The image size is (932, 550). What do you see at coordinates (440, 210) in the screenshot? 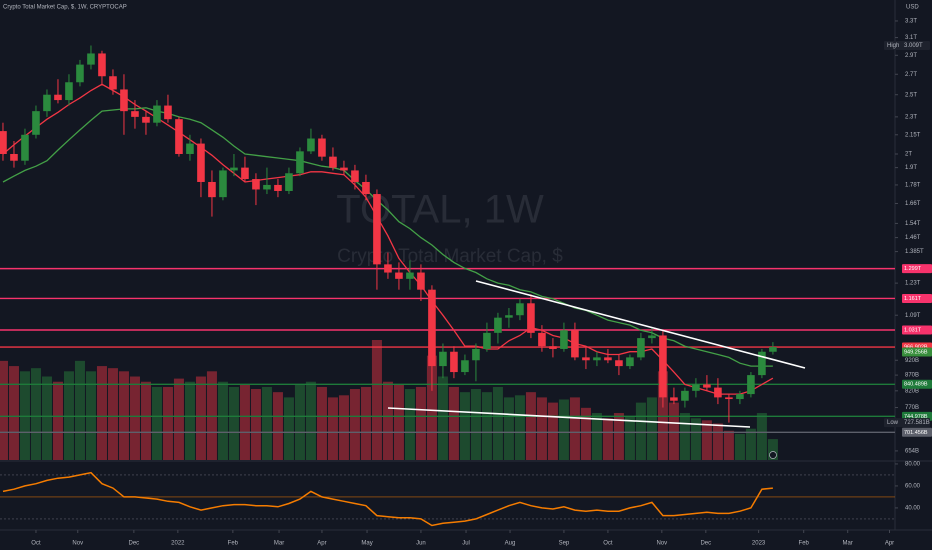
I see `watermark: TOTAL, 1W` at bounding box center [440, 210].